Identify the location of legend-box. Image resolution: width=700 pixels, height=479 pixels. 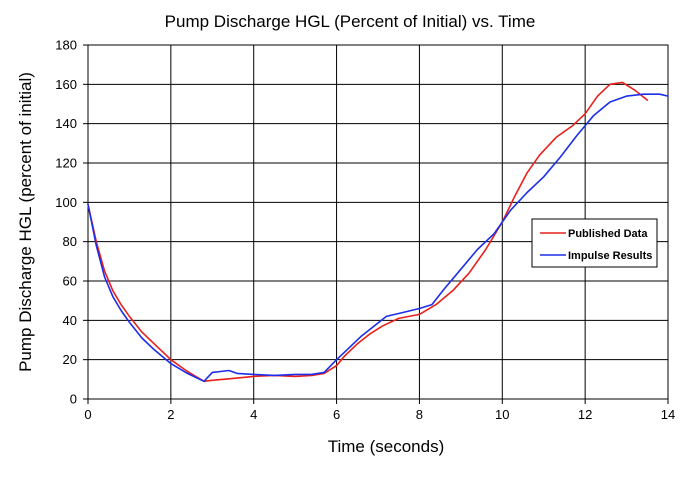
(594, 243).